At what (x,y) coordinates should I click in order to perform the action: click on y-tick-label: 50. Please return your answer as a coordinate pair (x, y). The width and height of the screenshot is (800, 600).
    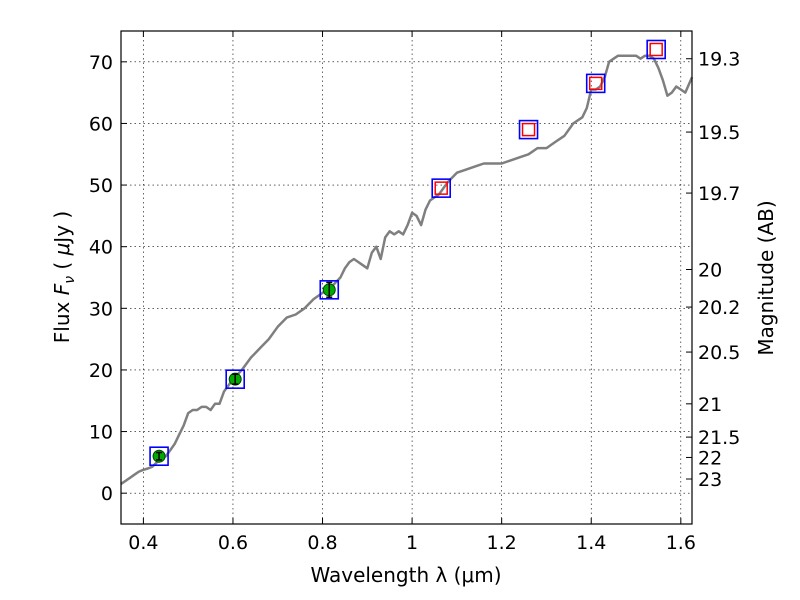
    Looking at the image, I should click on (101, 186).